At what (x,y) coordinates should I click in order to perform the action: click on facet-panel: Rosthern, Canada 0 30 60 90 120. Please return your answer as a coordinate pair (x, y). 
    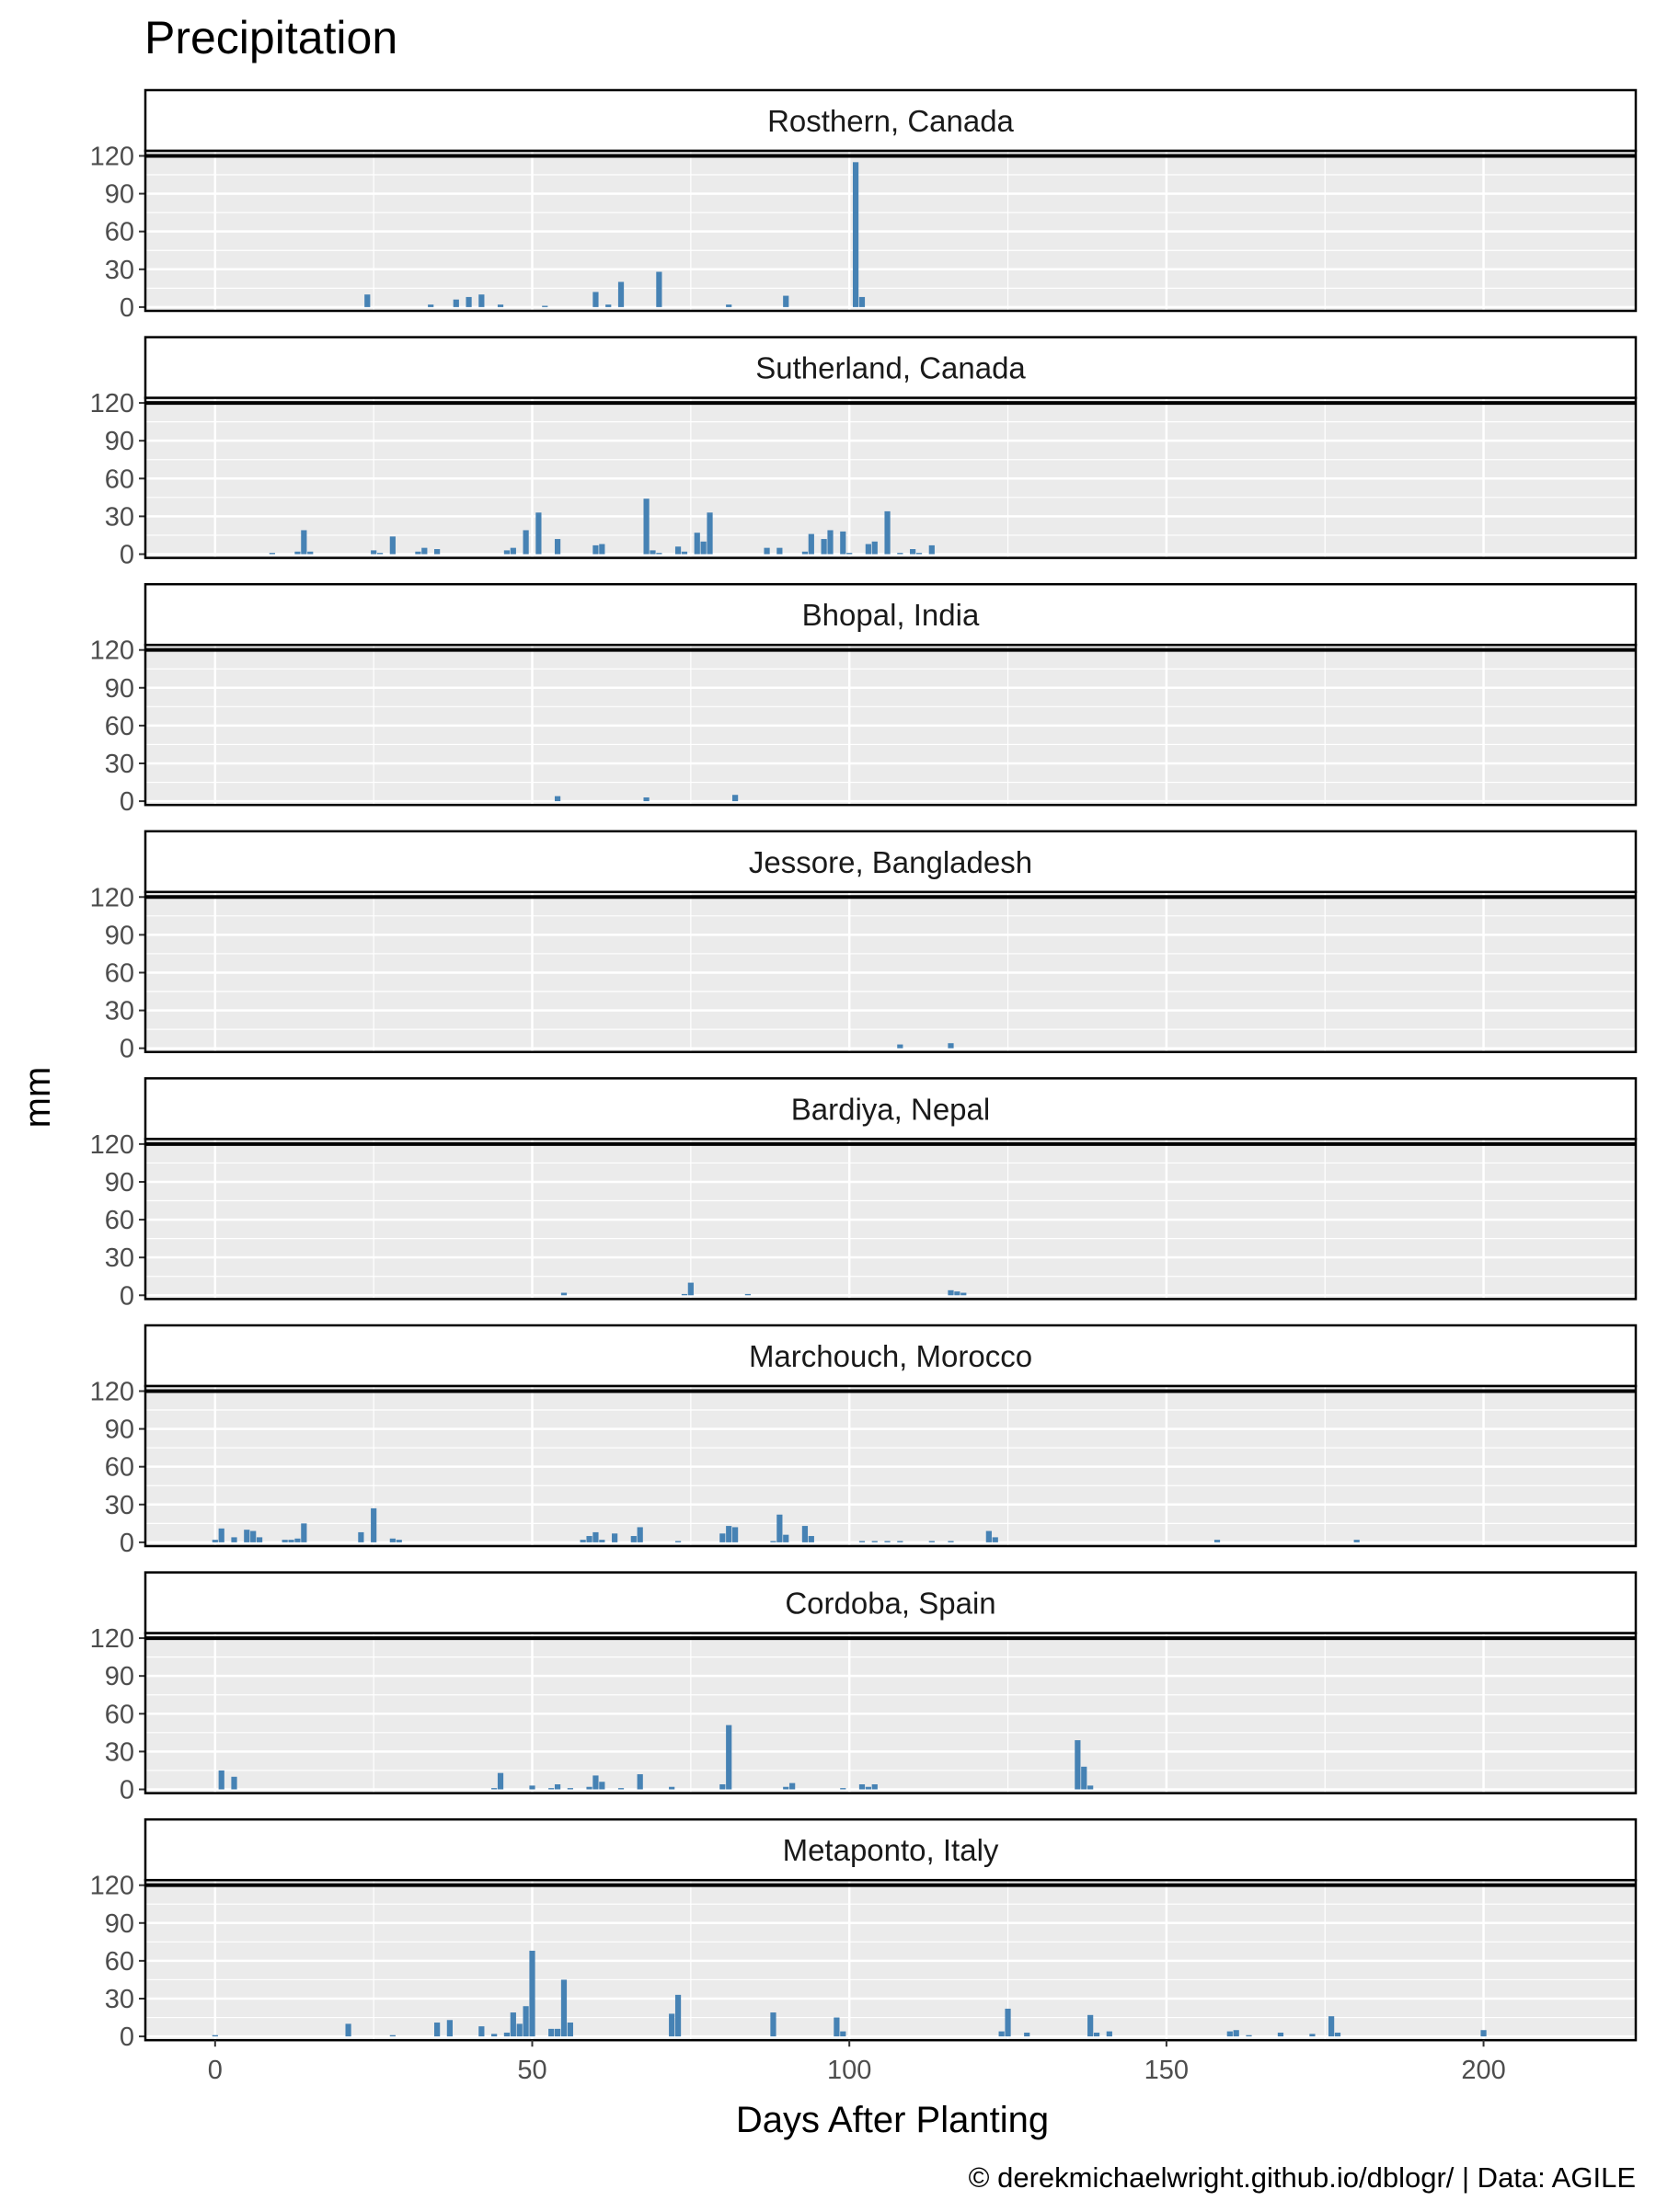
    Looking at the image, I should click on (864, 206).